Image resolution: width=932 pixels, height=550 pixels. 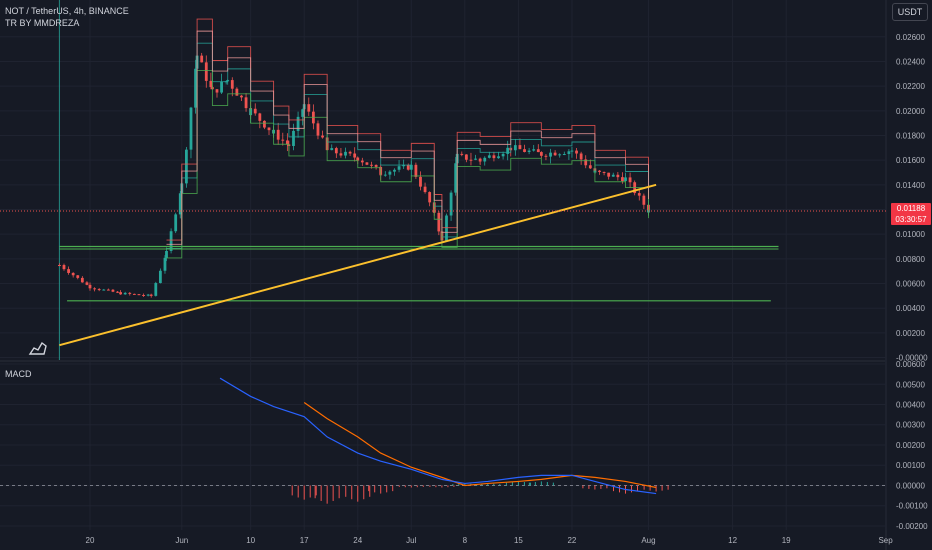 What do you see at coordinates (910, 86) in the screenshot?
I see `price-tick-label: 0.02200` at bounding box center [910, 86].